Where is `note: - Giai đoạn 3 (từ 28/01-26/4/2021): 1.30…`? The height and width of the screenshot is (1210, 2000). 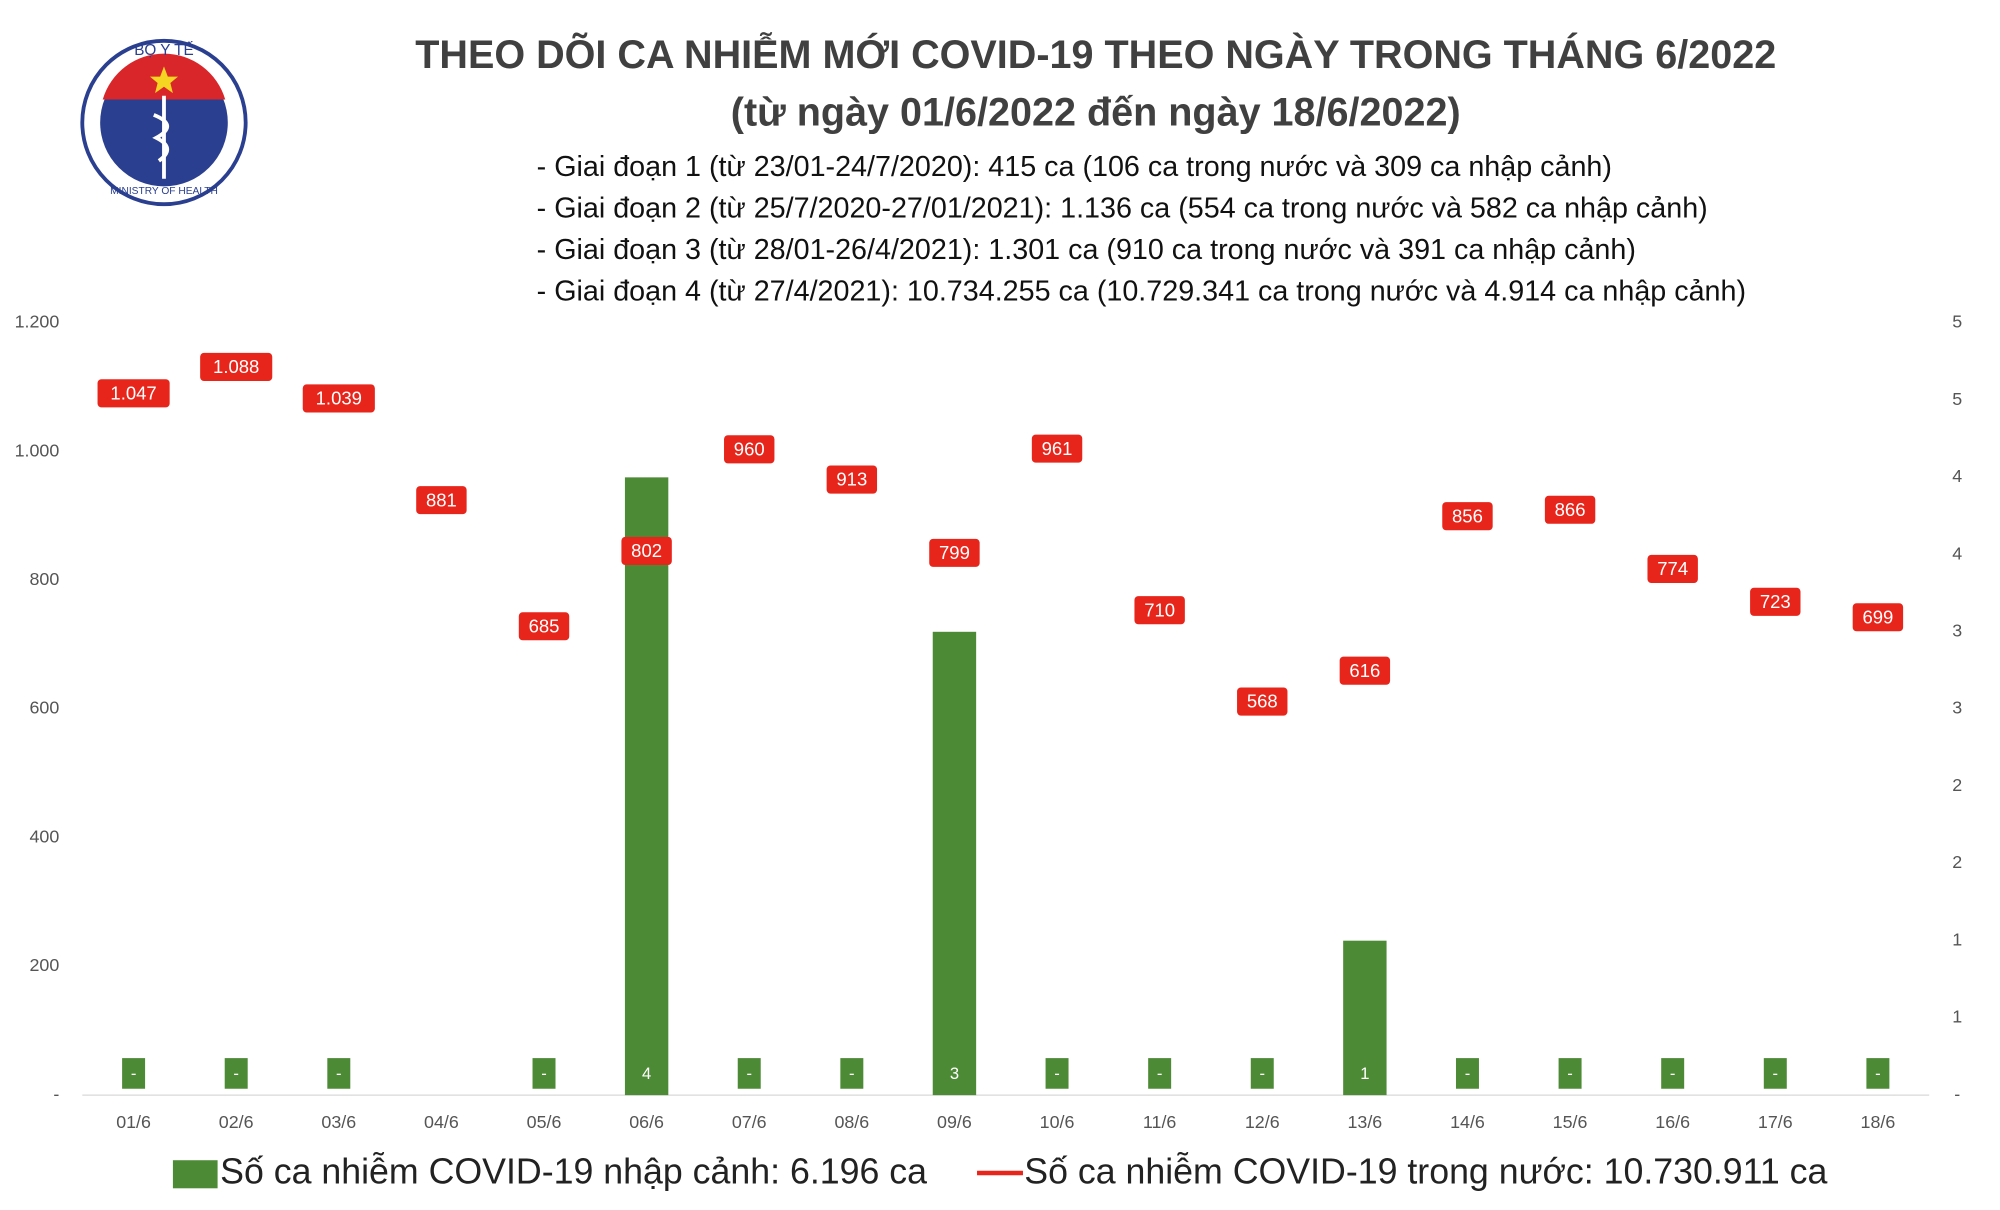 note: - Giai đoạn 3 (từ 28/01-26/4/2021): 1.30… is located at coordinates (1086, 250).